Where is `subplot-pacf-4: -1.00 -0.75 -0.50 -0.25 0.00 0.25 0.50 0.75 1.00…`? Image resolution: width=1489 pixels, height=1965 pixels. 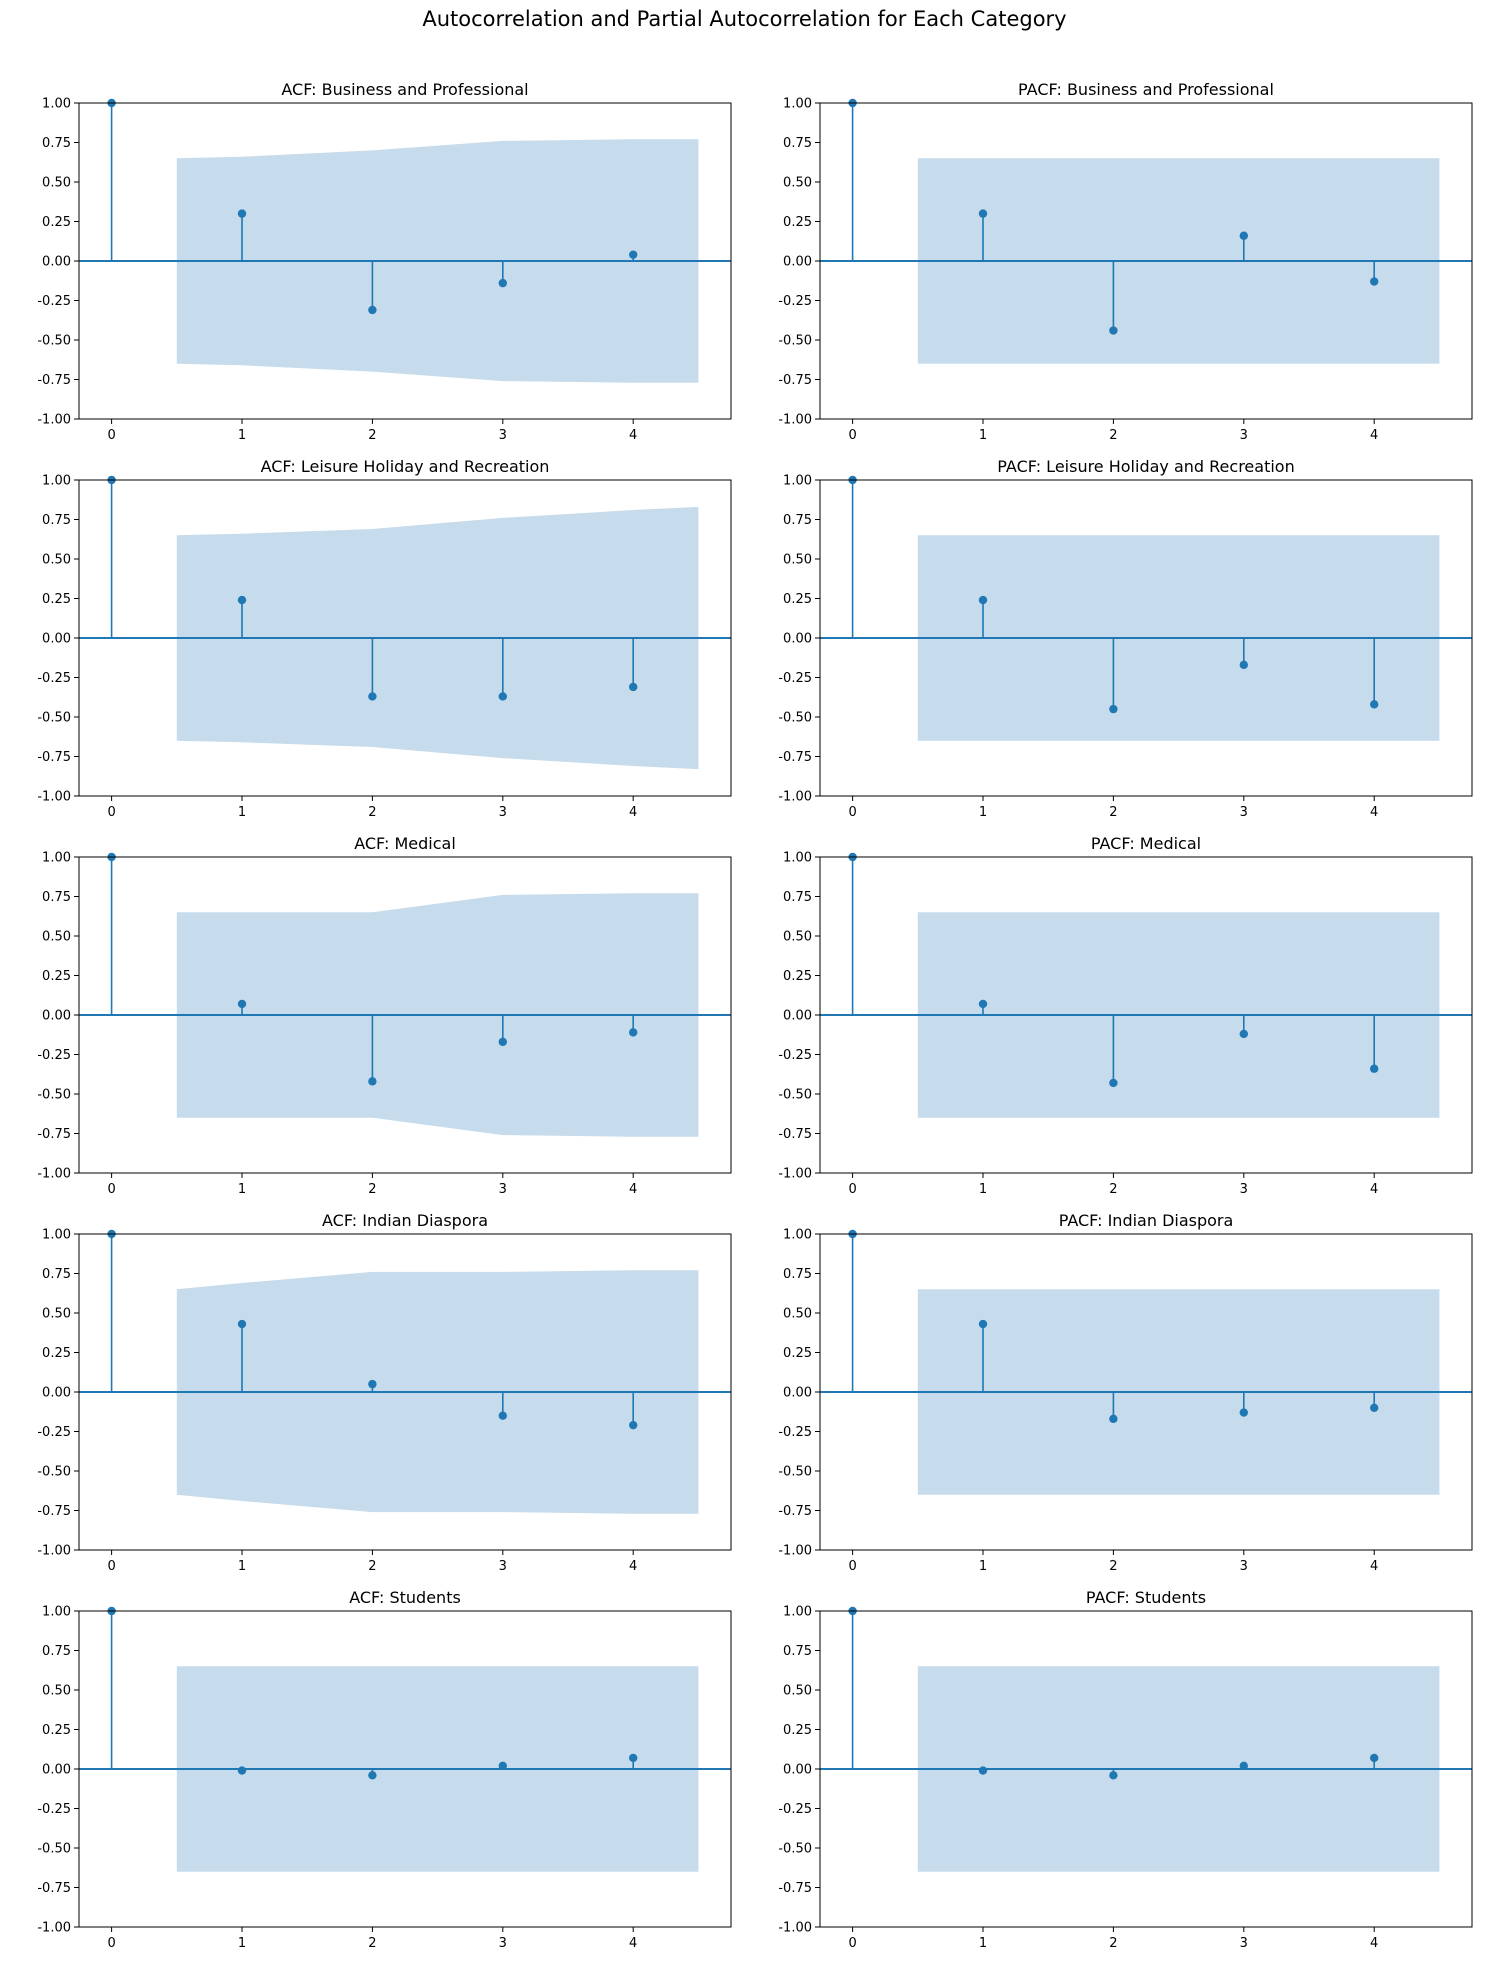
subplot-pacf-4: -1.00 -0.75 -0.50 -0.25 0.00 0.25 0.50 0.75 1.00… is located at coordinates (1125, 1392).